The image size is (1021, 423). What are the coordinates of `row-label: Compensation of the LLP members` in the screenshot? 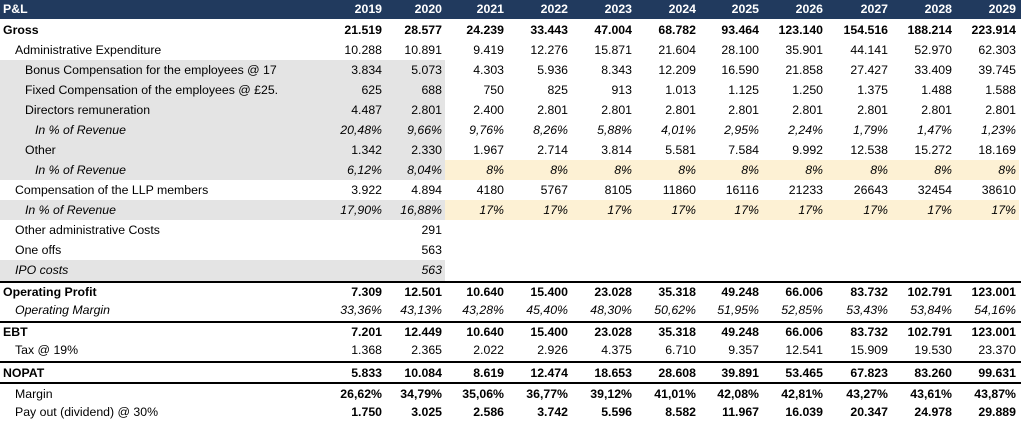 It's located at (112, 190).